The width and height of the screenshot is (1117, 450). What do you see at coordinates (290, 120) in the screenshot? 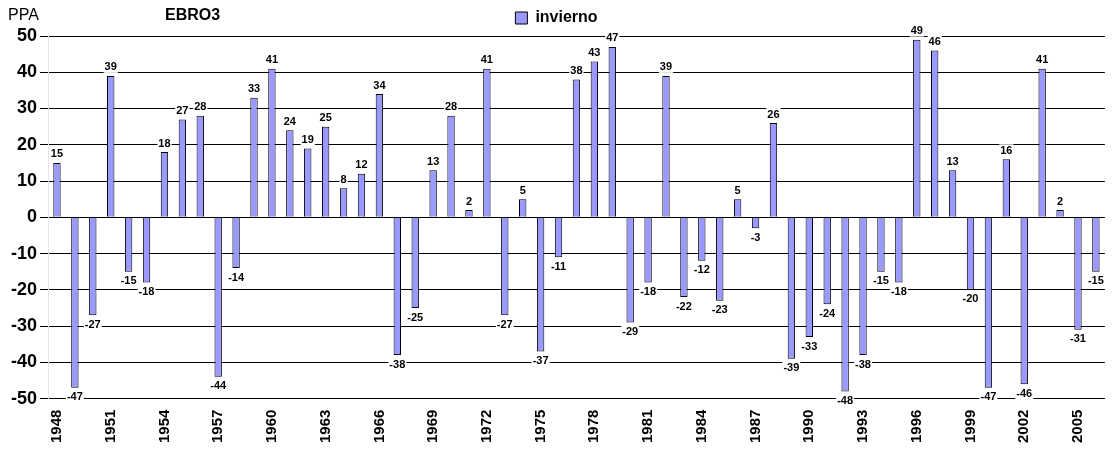
I see `data-label: 24` at bounding box center [290, 120].